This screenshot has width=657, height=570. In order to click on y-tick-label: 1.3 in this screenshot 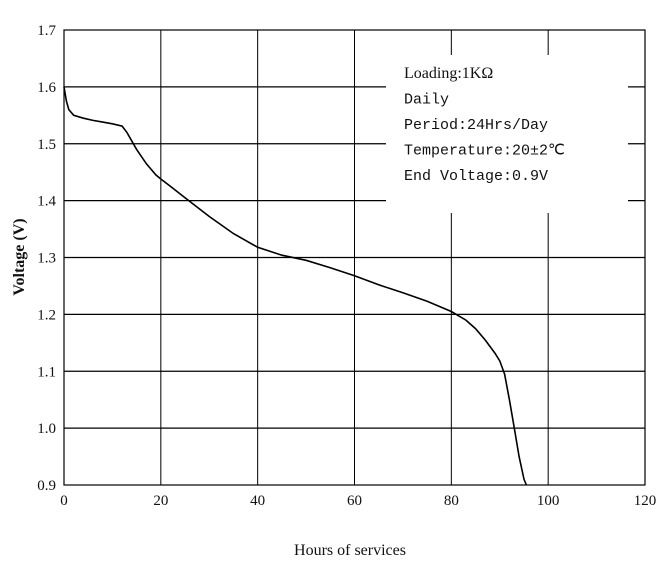, I will do `click(46, 259)`.